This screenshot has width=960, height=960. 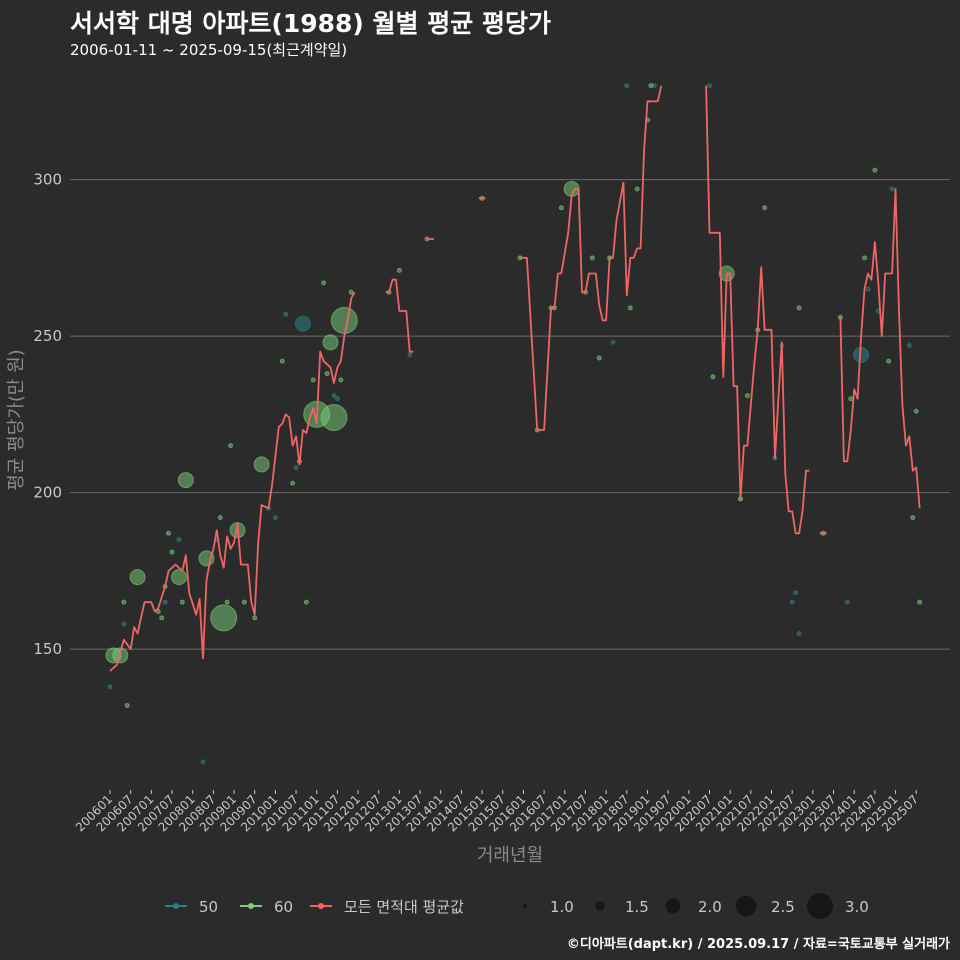 I want to click on legend-label: 모든 면적대 평균값, so click(x=404, y=907).